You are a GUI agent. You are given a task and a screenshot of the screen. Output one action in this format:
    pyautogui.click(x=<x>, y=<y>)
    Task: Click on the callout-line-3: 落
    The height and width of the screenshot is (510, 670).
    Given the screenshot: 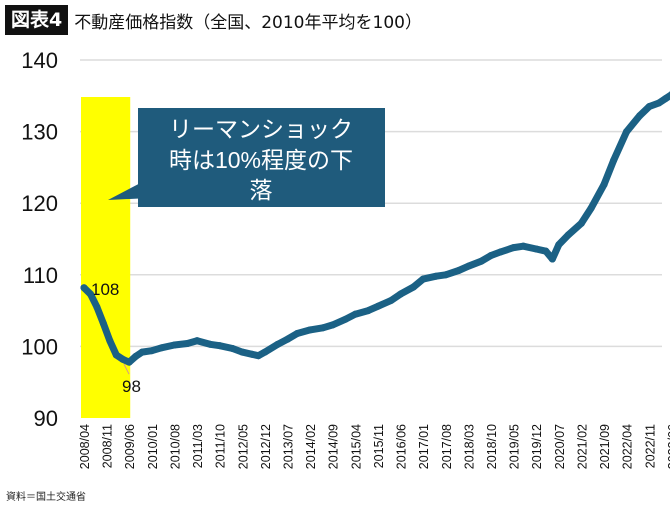 What is the action you would take?
    pyautogui.click(x=261, y=190)
    